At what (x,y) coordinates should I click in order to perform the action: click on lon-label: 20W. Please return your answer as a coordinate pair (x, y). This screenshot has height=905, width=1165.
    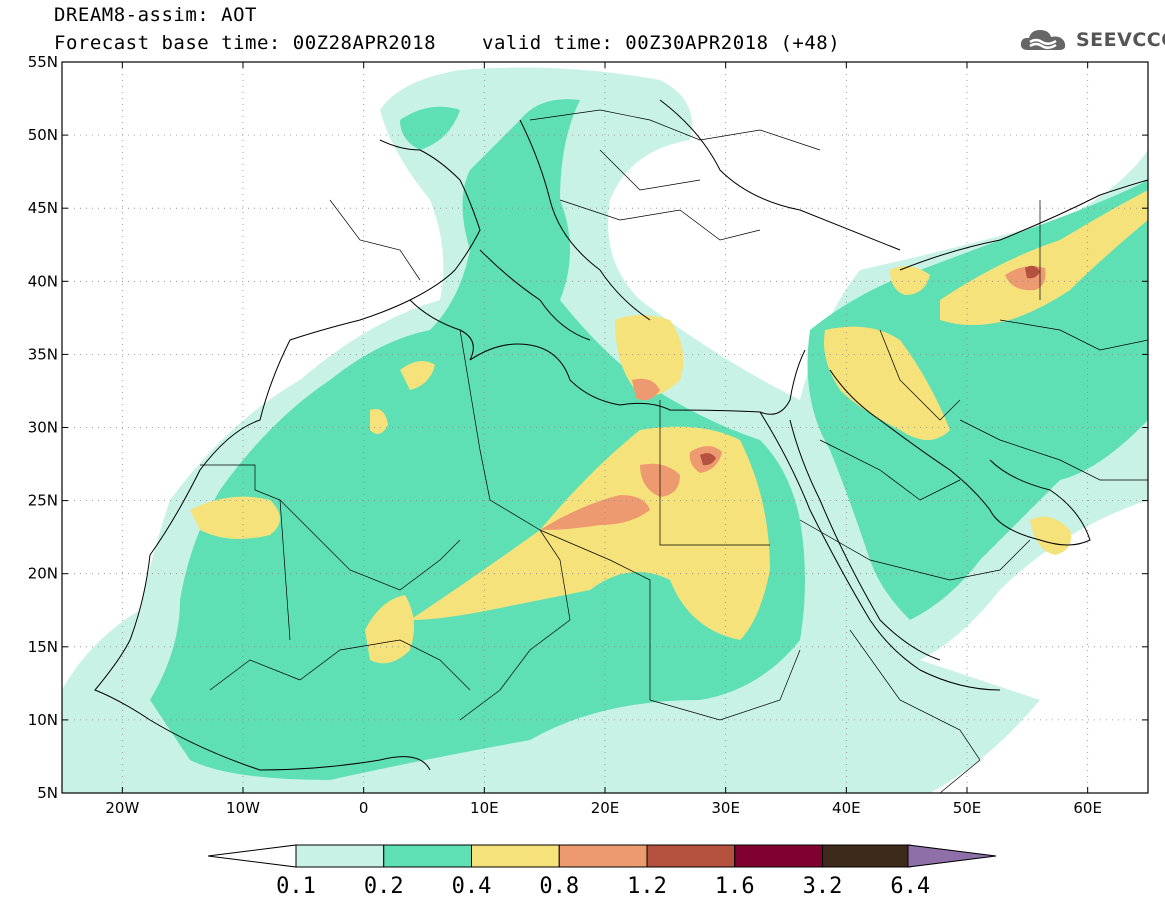
    Looking at the image, I should click on (122, 808).